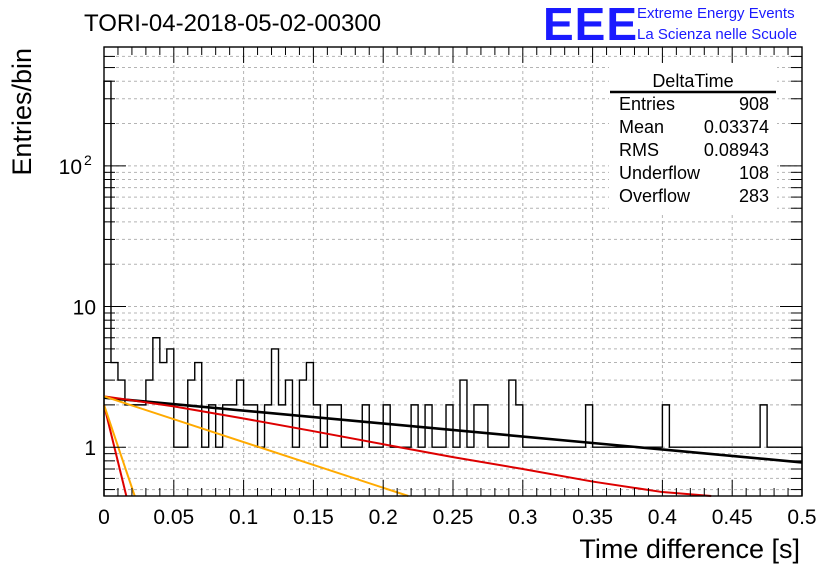 The height and width of the screenshot is (572, 836). Describe the element at coordinates (590, 25) in the screenshot. I see `logo-mark: EEE` at that location.